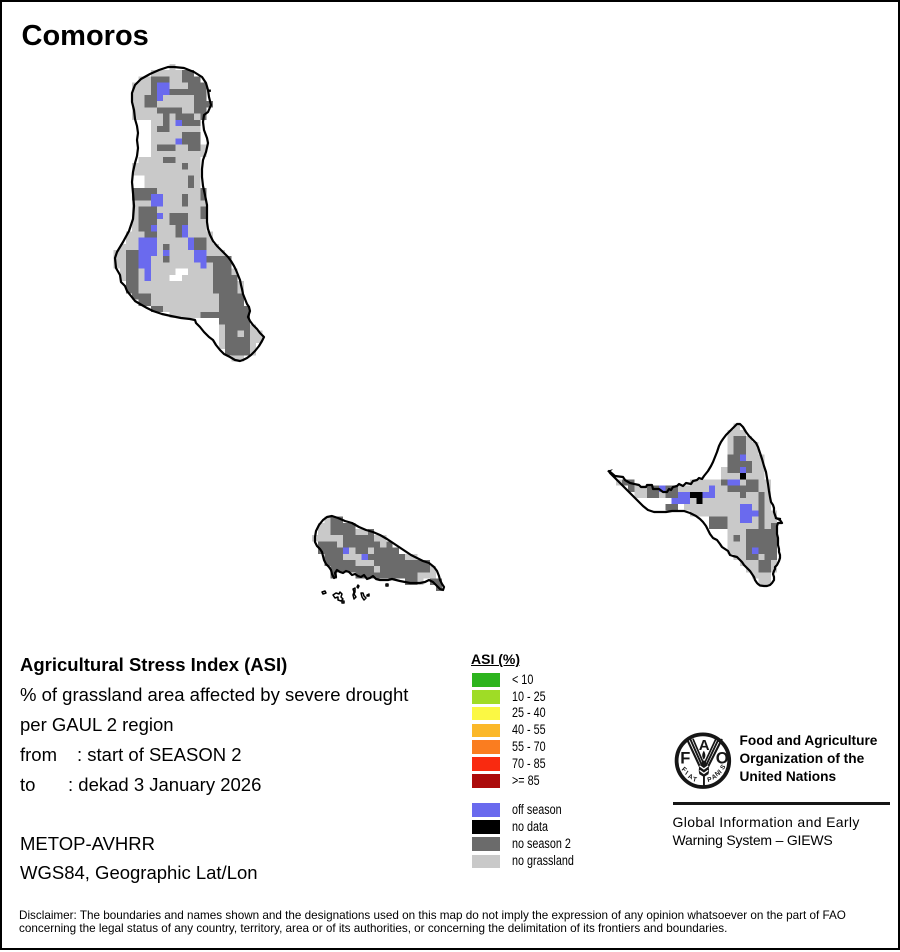 The height and width of the screenshot is (952, 900). What do you see at coordinates (695, 780) in the screenshot?
I see `svg-text: T` at bounding box center [695, 780].